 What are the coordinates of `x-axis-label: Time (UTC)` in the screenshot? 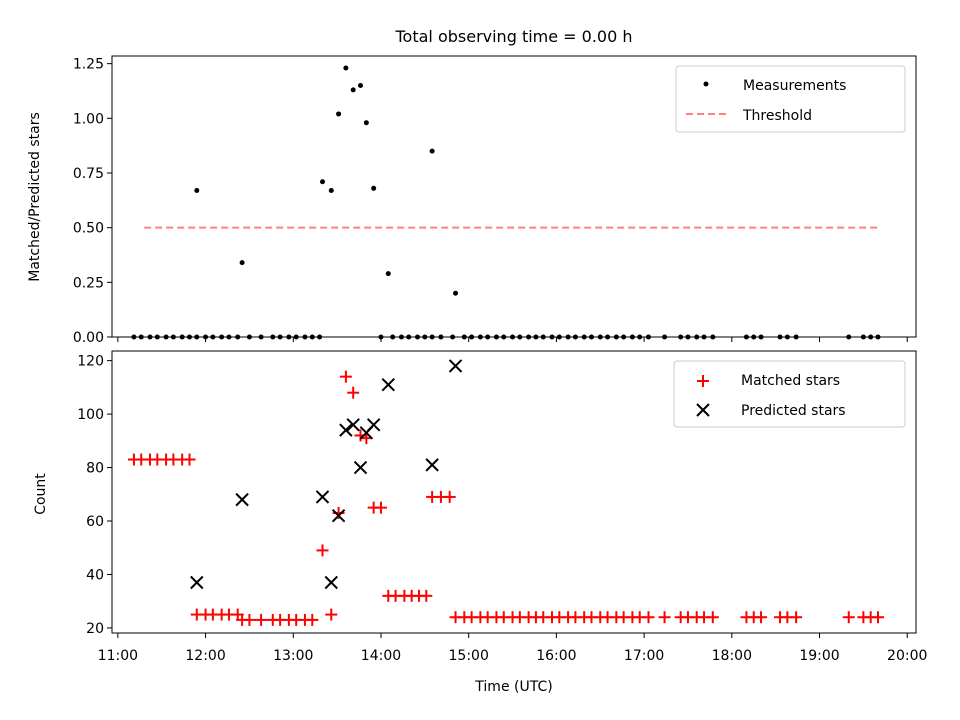 It's located at (513, 687).